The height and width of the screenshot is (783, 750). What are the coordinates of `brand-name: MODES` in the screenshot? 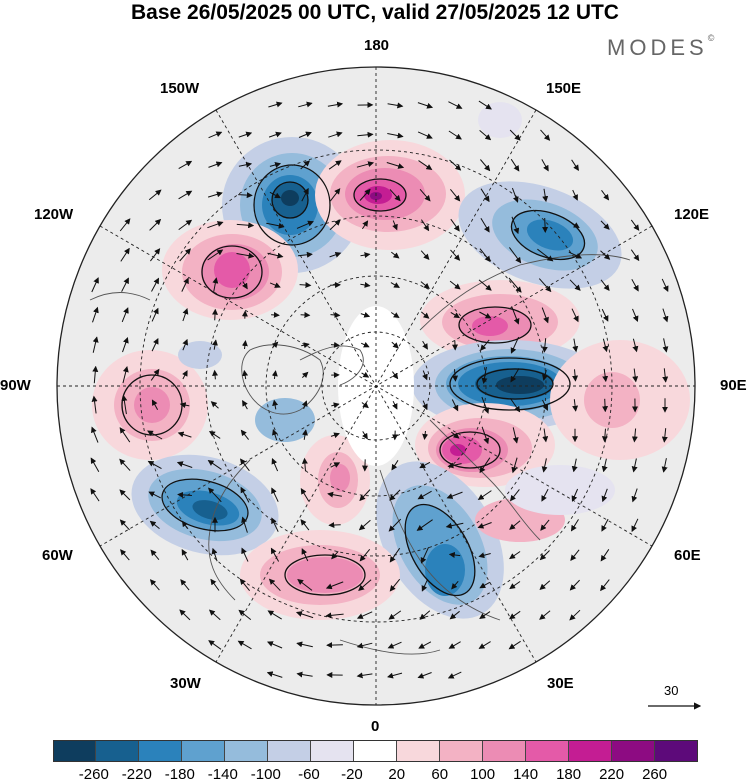 It's located at (657, 47).